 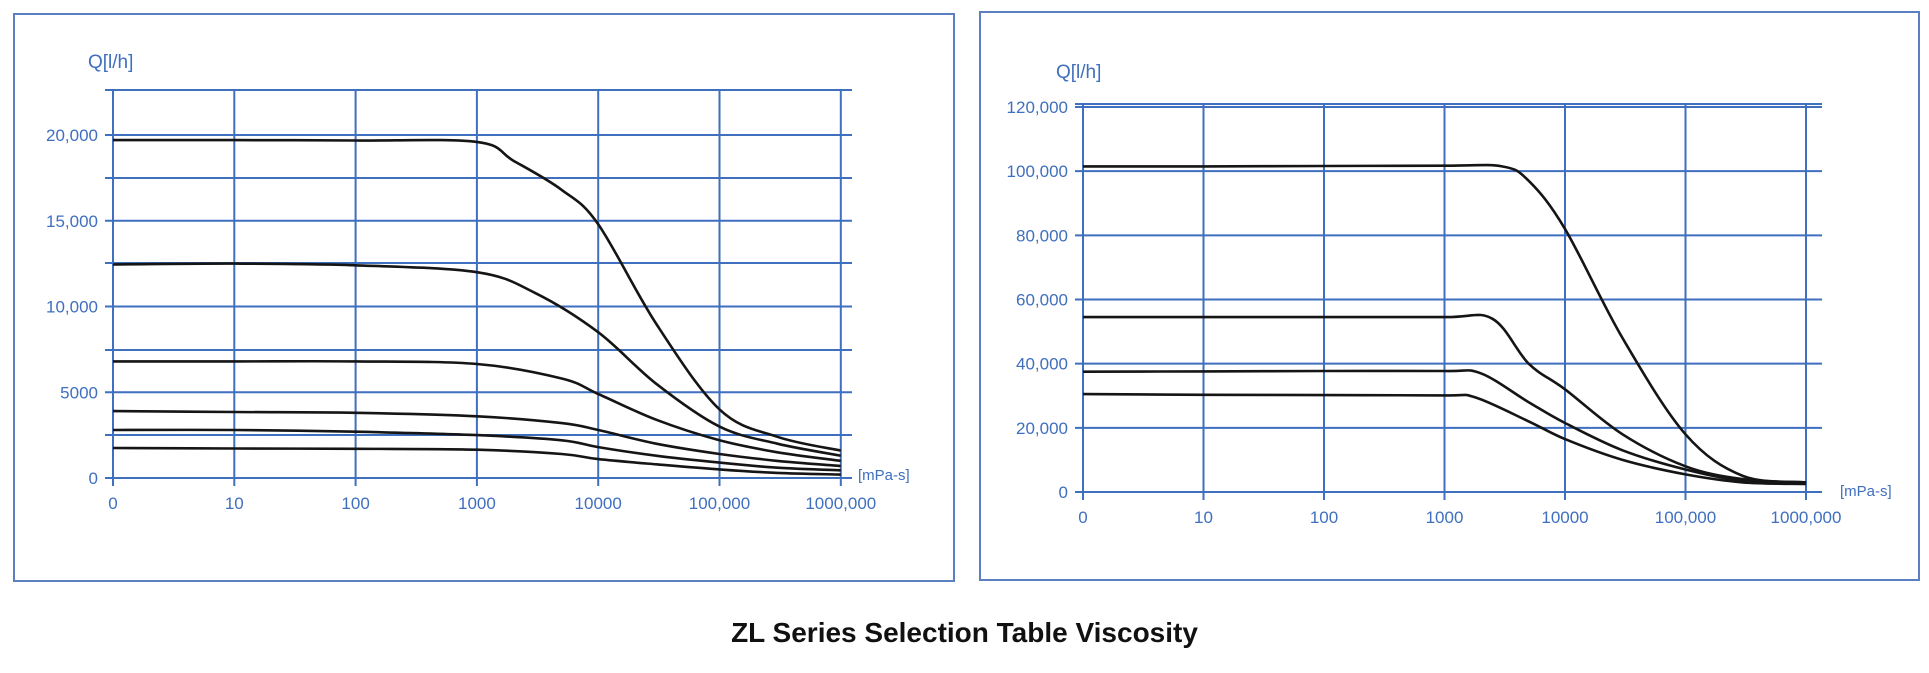 I want to click on figure-caption: ZL Series Selection Table Viscosity, so click(x=964, y=632).